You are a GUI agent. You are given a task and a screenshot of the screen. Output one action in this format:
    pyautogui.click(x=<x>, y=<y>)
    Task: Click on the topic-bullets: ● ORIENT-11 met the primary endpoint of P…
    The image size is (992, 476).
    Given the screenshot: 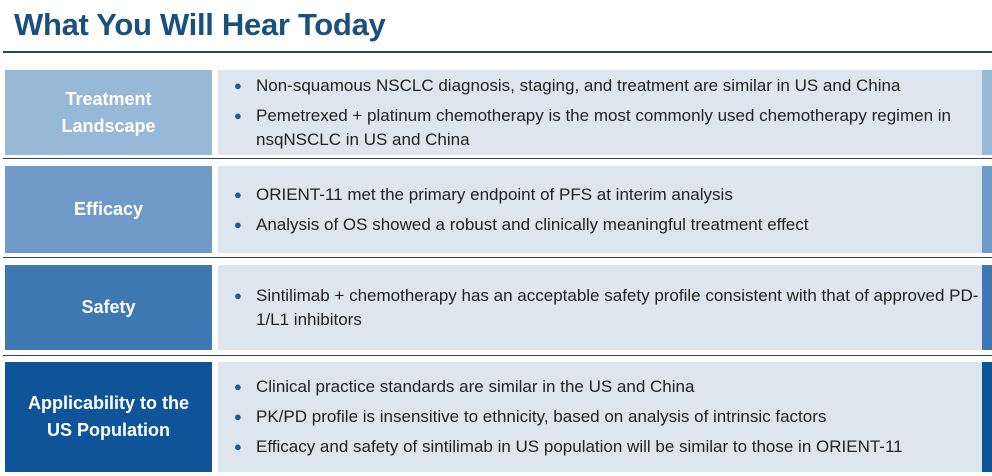 What is the action you would take?
    pyautogui.click(x=600, y=209)
    